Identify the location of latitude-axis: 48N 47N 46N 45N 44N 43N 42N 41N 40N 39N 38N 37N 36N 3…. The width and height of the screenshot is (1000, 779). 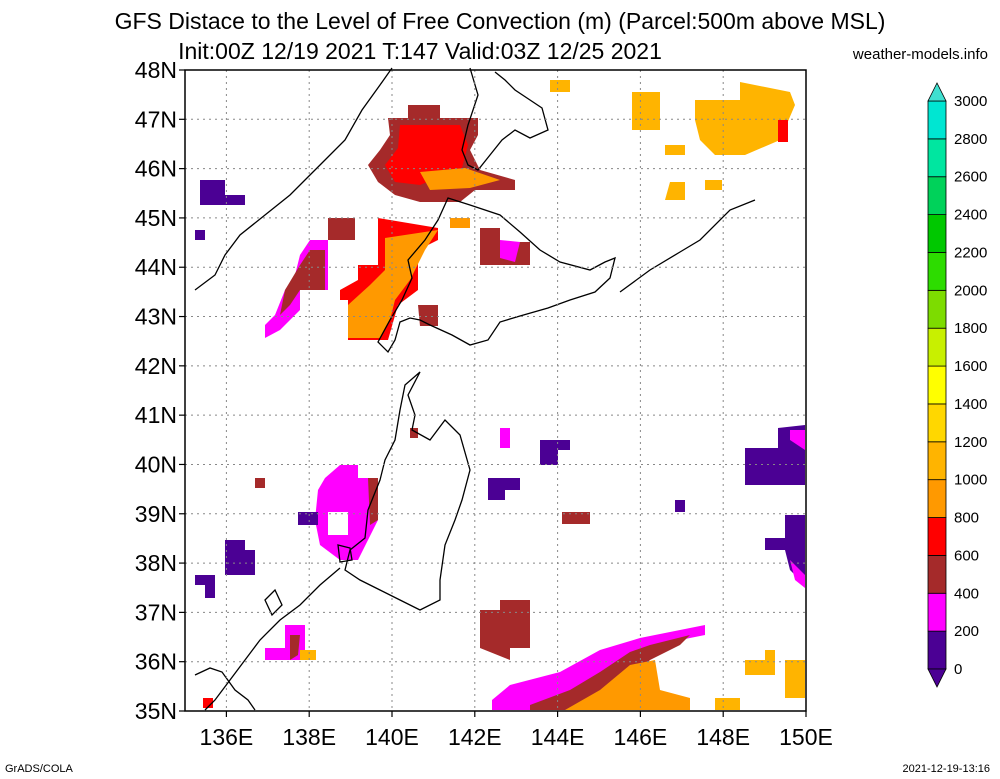
(160, 390).